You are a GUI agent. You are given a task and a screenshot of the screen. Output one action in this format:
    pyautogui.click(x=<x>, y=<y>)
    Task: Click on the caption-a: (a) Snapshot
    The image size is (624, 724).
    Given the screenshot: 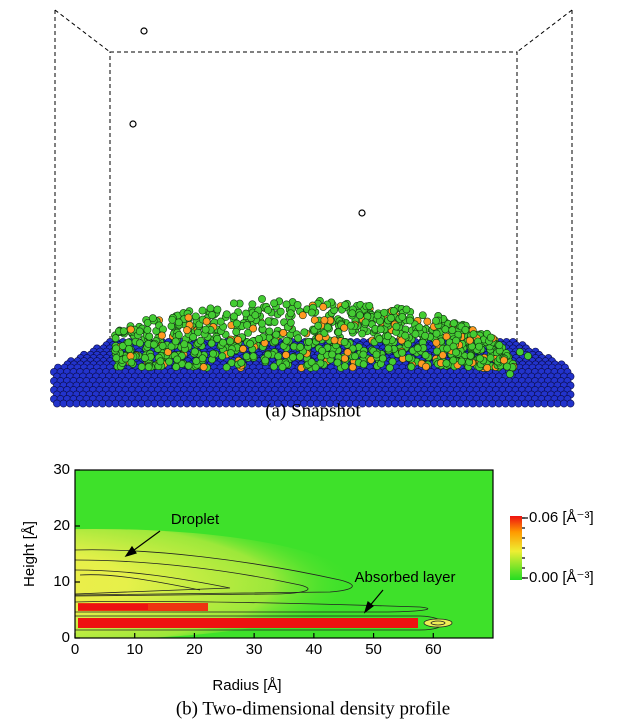 What is the action you would take?
    pyautogui.click(x=313, y=410)
    